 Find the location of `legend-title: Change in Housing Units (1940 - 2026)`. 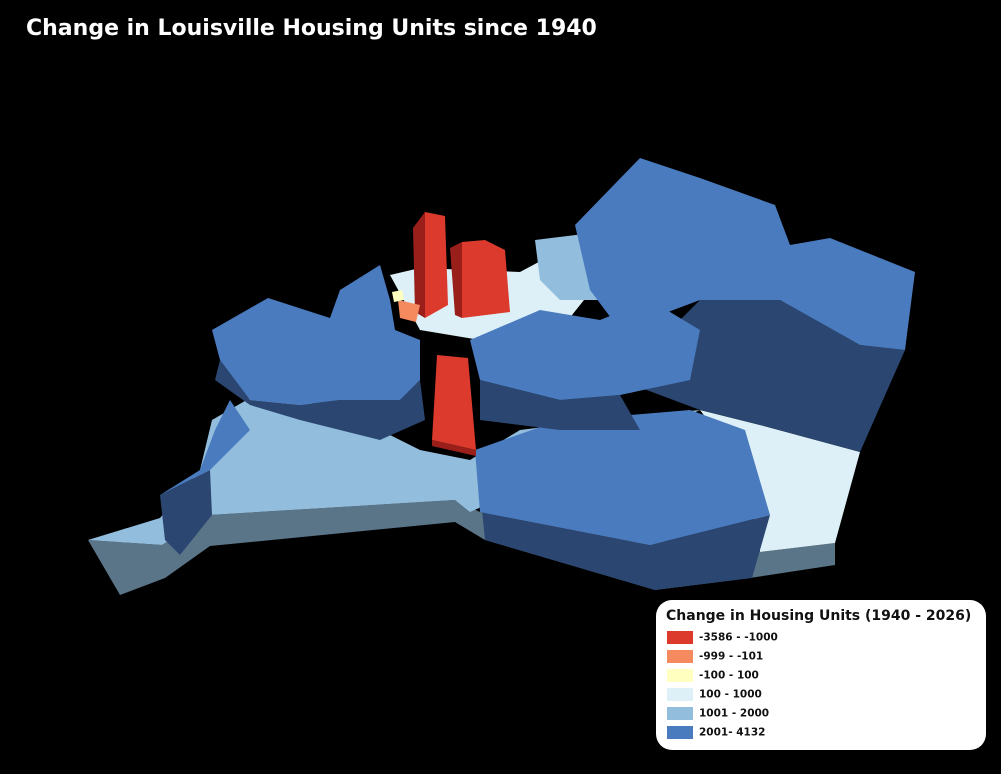

legend-title: Change in Housing Units (1940 - 2026) is located at coordinates (819, 616).